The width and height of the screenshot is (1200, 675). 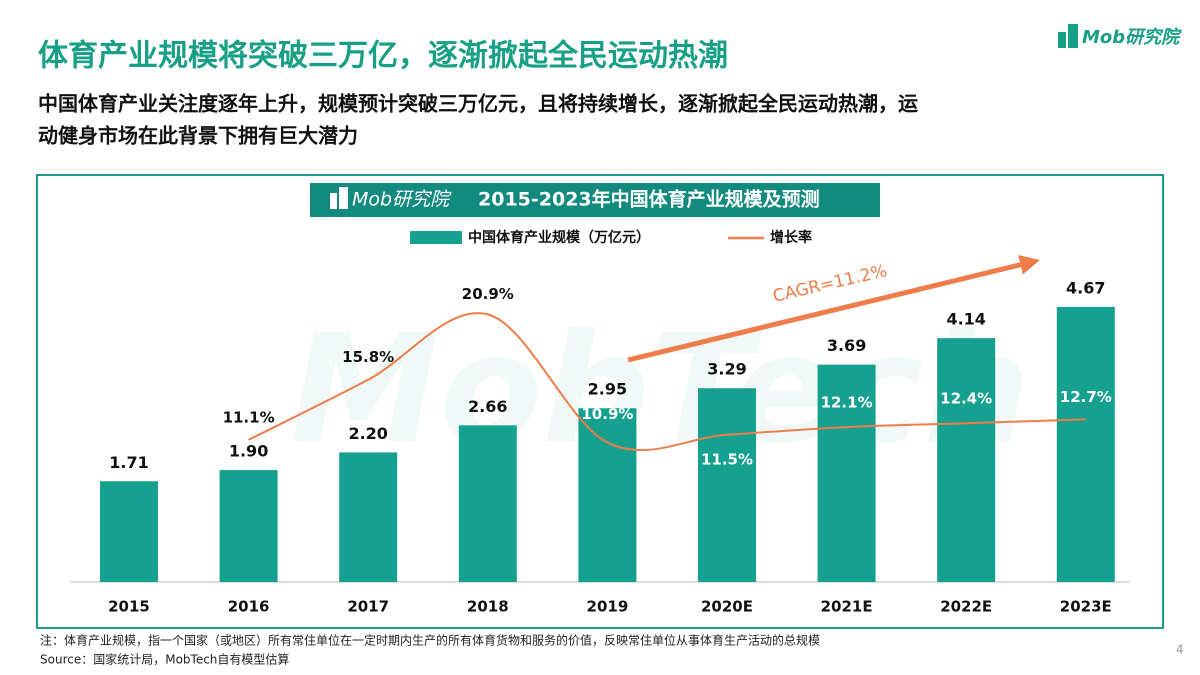 I want to click on data-label: 12.1%, so click(x=847, y=403).